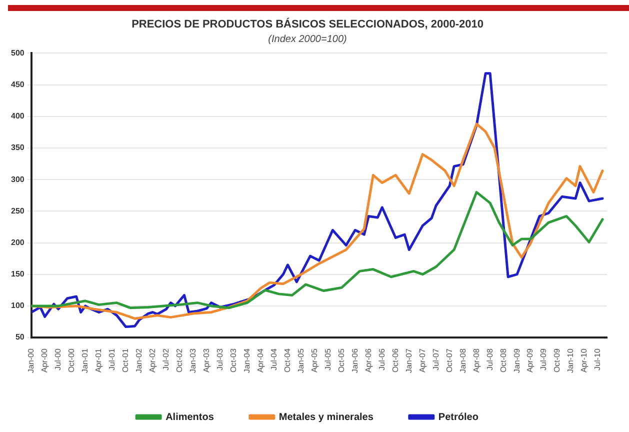 The height and width of the screenshot is (432, 629). What do you see at coordinates (557, 360) in the screenshot?
I see `x-tick-label: Oct-09` at bounding box center [557, 360].